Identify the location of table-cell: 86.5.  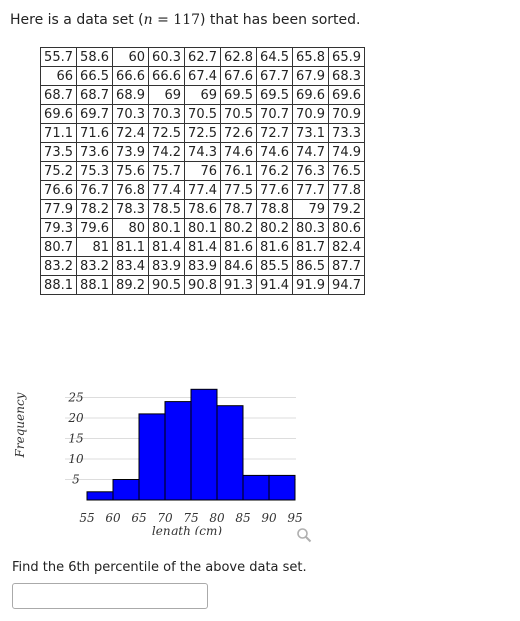
(310, 266).